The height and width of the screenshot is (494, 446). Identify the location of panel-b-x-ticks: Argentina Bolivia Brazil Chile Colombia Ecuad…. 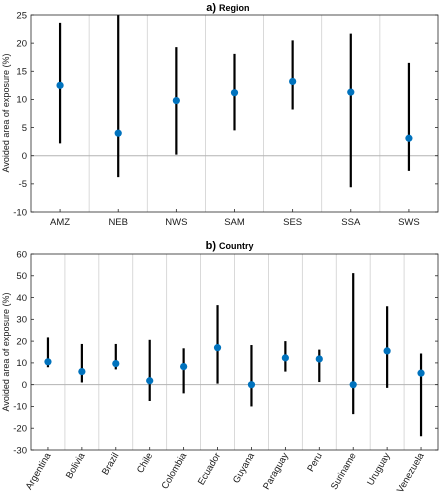
(225, 470).